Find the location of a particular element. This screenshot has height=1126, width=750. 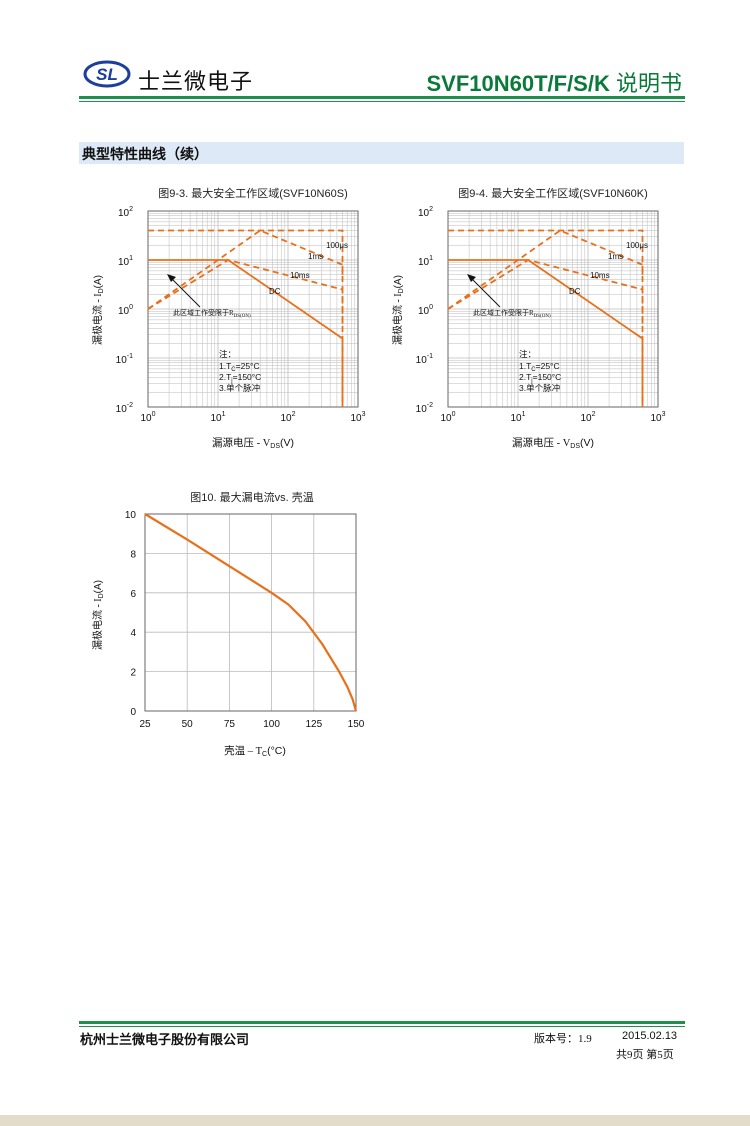

section-title: 典型特性曲线（续） is located at coordinates (145, 155).